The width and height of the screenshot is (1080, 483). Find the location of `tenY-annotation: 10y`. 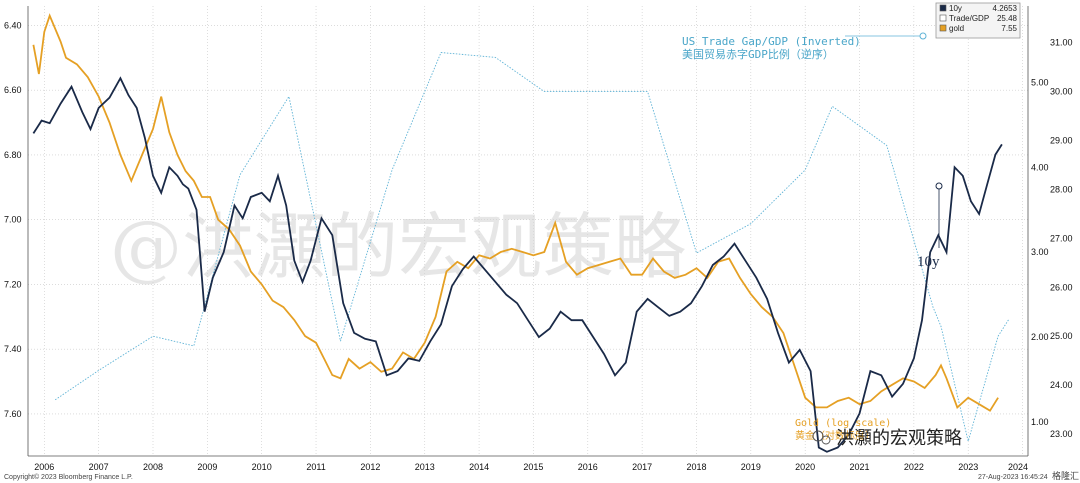

tenY-annotation: 10y is located at coordinates (928, 262).